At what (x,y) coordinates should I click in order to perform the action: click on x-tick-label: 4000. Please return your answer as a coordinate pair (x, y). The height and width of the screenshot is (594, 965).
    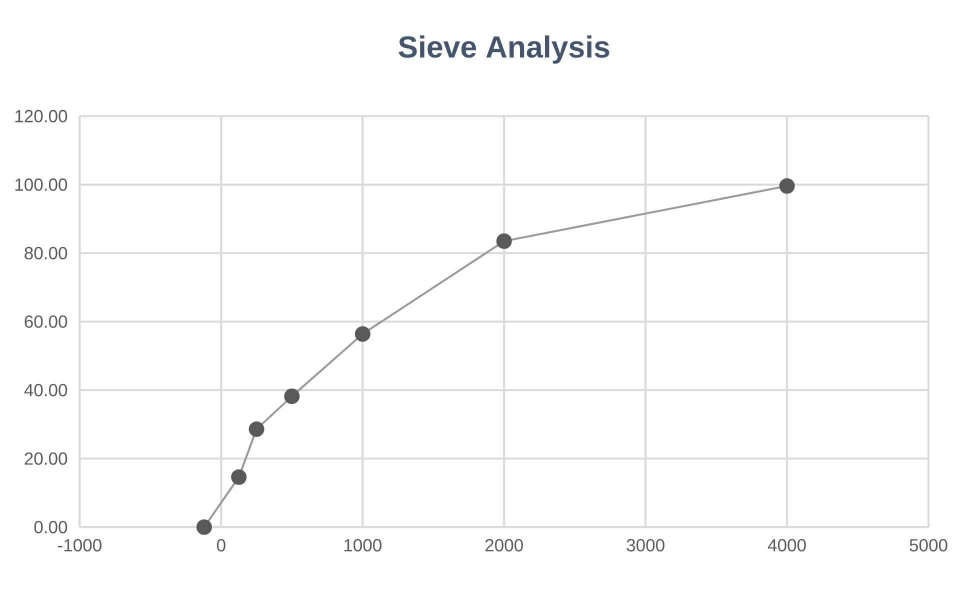
    Looking at the image, I should click on (787, 545).